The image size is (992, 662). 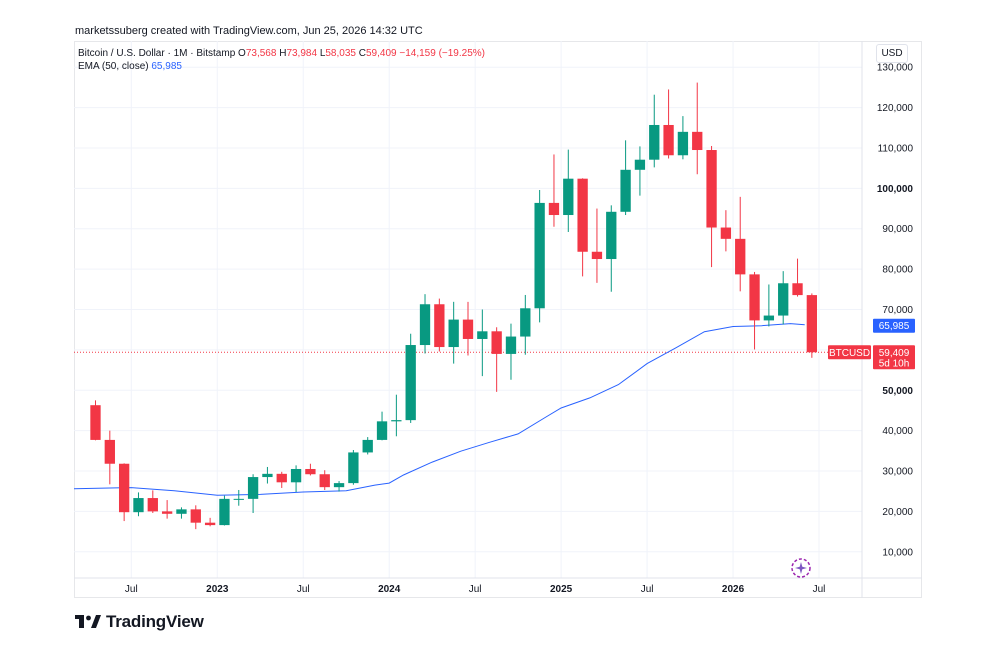 What do you see at coordinates (897, 431) in the screenshot?
I see `price-tick-label: 40,000` at bounding box center [897, 431].